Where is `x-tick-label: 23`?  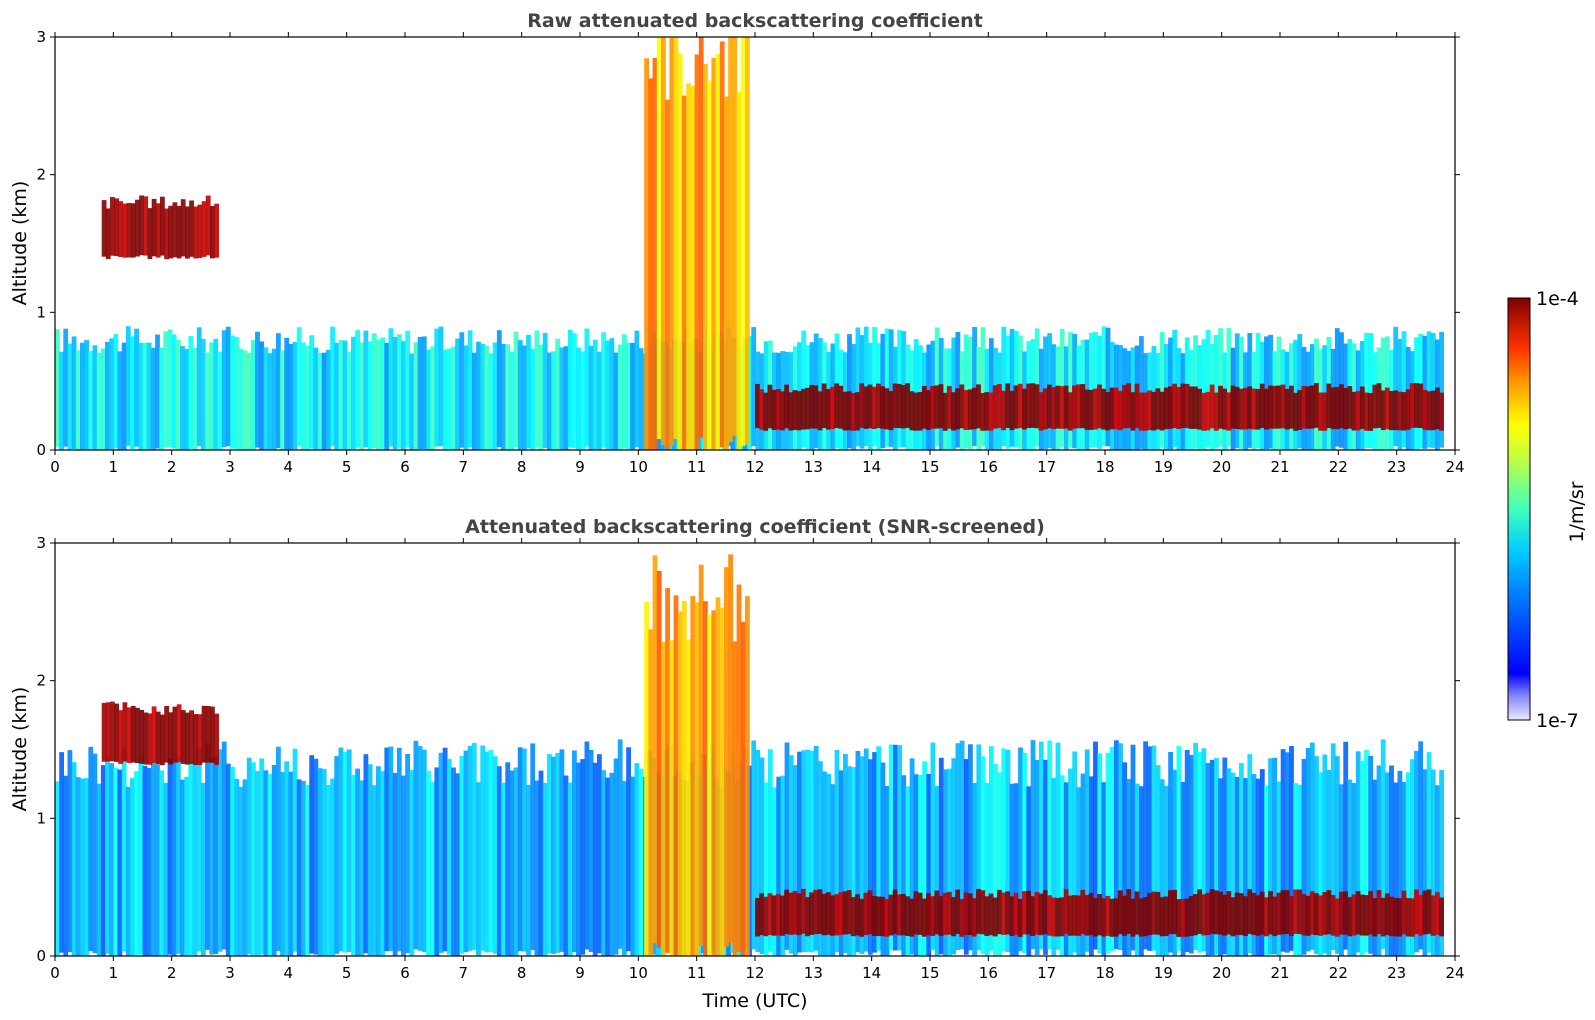
x-tick-label: 23 is located at coordinates (1396, 467).